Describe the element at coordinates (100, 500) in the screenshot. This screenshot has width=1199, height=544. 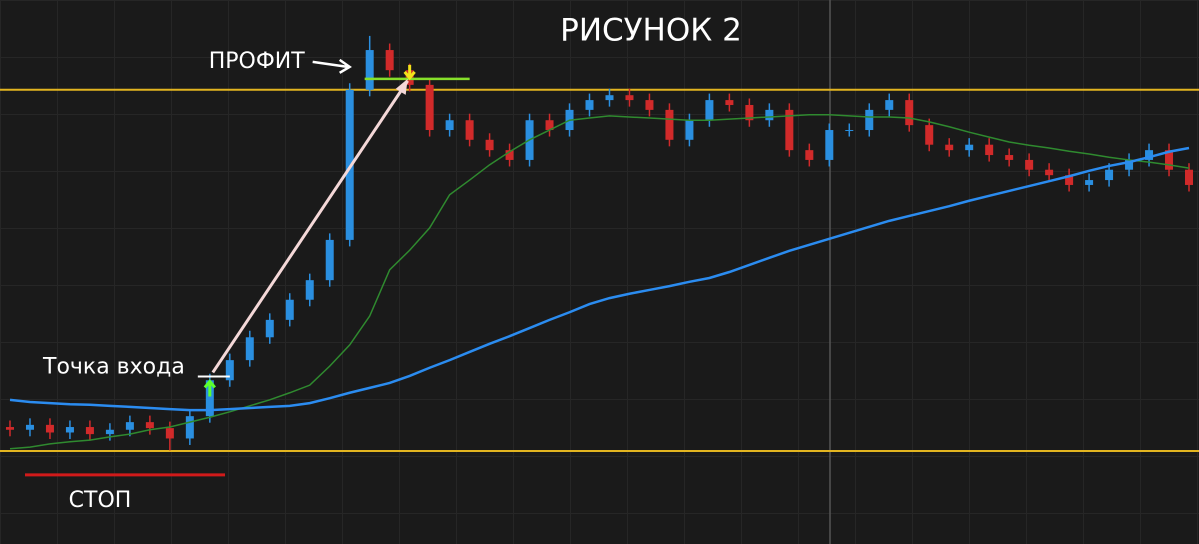
I see `stop-label: СТОП` at that location.